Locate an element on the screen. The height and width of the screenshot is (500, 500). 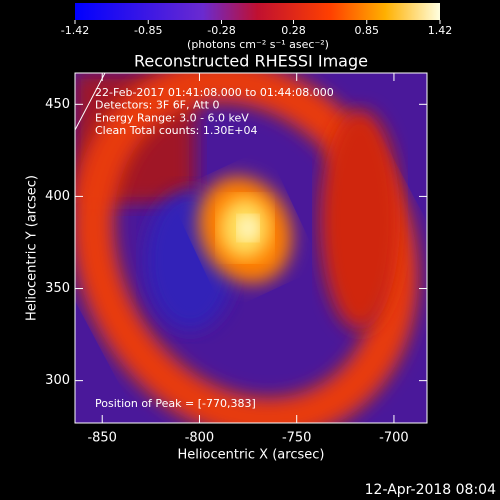
x-tick-label: -850 is located at coordinates (102, 438).